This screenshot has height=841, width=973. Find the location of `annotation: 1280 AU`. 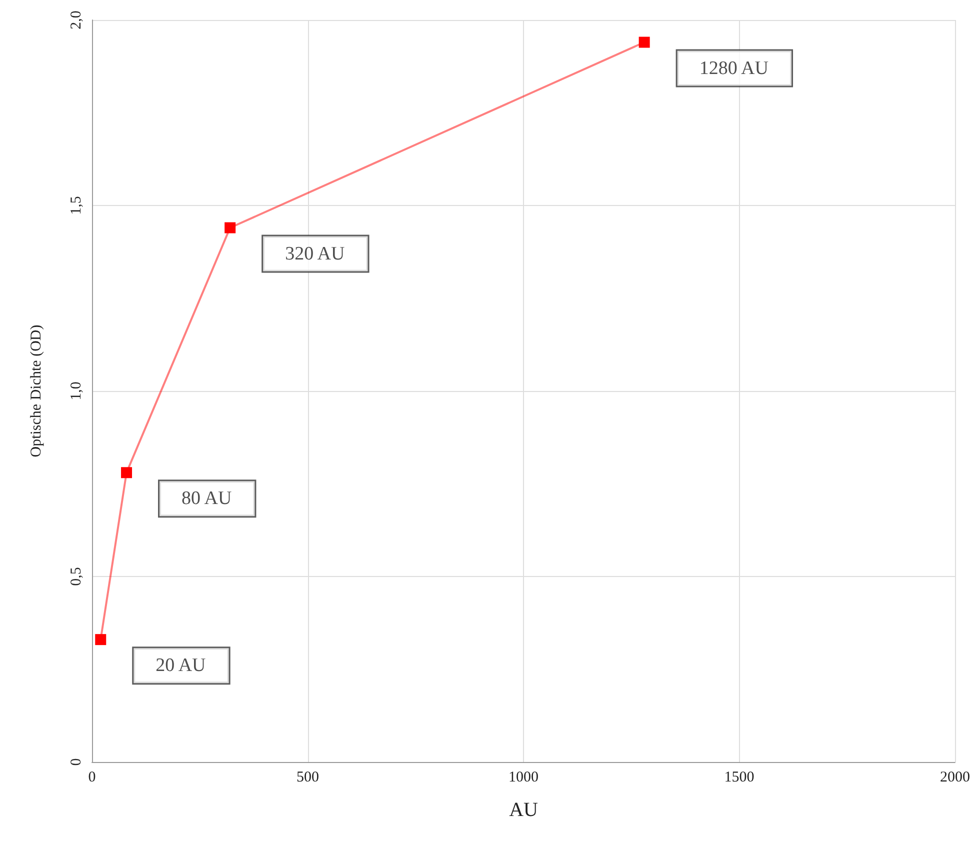

annotation: 1280 AU is located at coordinates (734, 68).